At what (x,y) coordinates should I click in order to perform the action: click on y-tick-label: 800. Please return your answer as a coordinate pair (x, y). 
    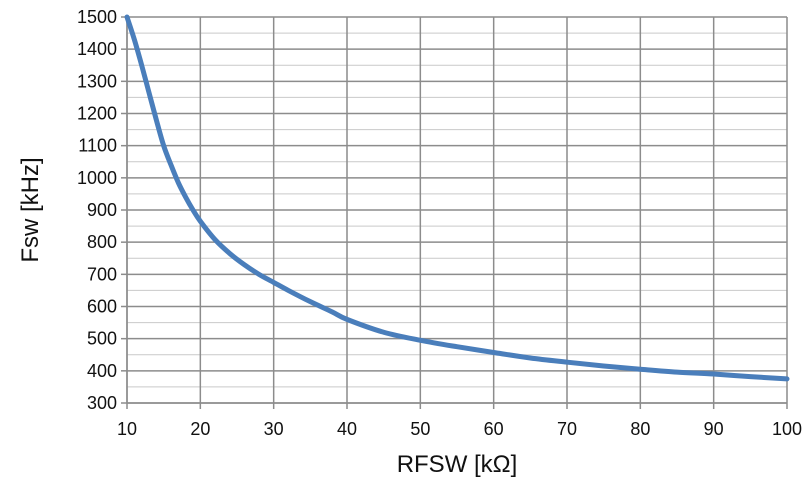
    Looking at the image, I should click on (102, 242).